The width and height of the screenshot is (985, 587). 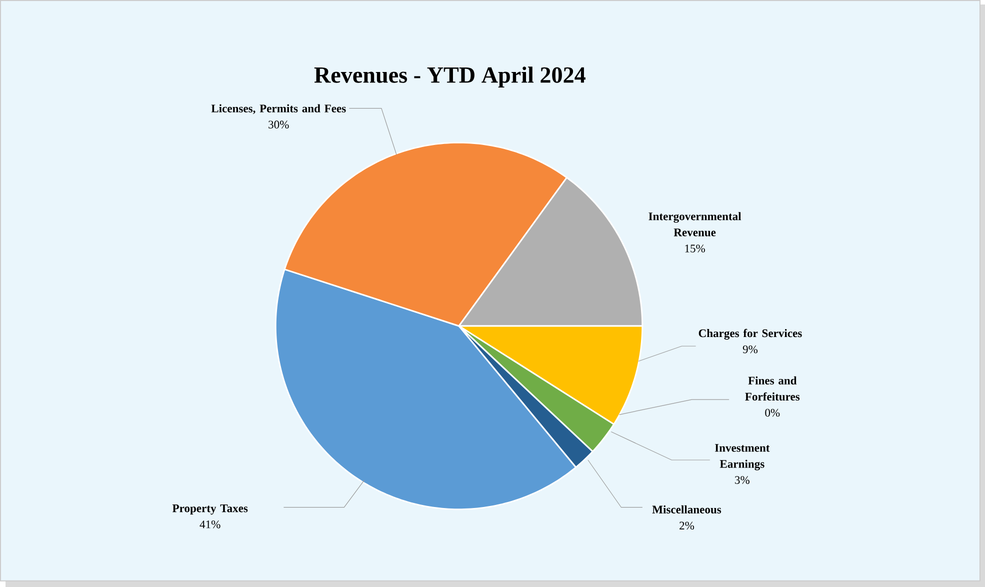 What do you see at coordinates (687, 526) in the screenshot?
I see `data-label: 2%` at bounding box center [687, 526].